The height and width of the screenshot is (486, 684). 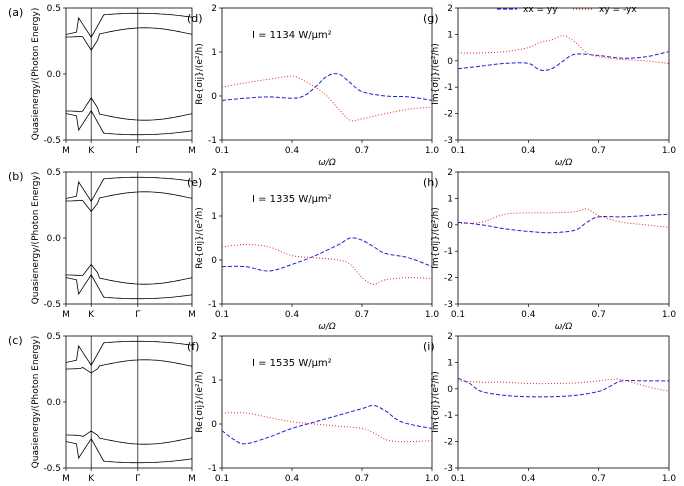 What do you see at coordinates (137, 151) in the screenshot?
I see `xtick-label: Γ` at bounding box center [137, 151].